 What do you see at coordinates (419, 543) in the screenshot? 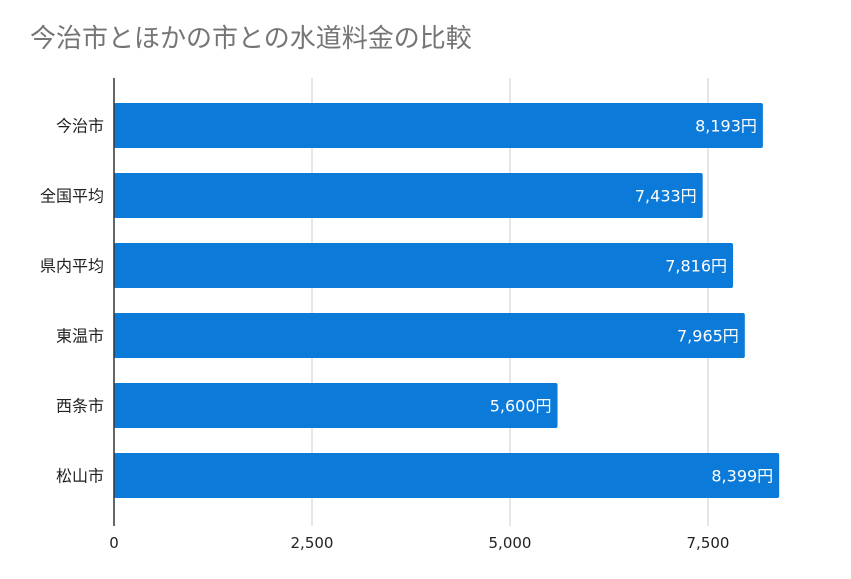
I see `x-tick-labels: 0 2,500 5,000 7,500` at bounding box center [419, 543].